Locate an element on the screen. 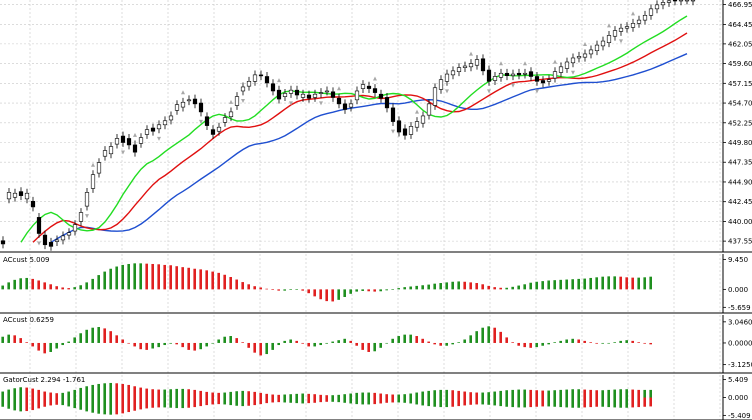 The width and height of the screenshot is (752, 420). ac2-axis-tick-label: 3.0460 is located at coordinates (740, 322).